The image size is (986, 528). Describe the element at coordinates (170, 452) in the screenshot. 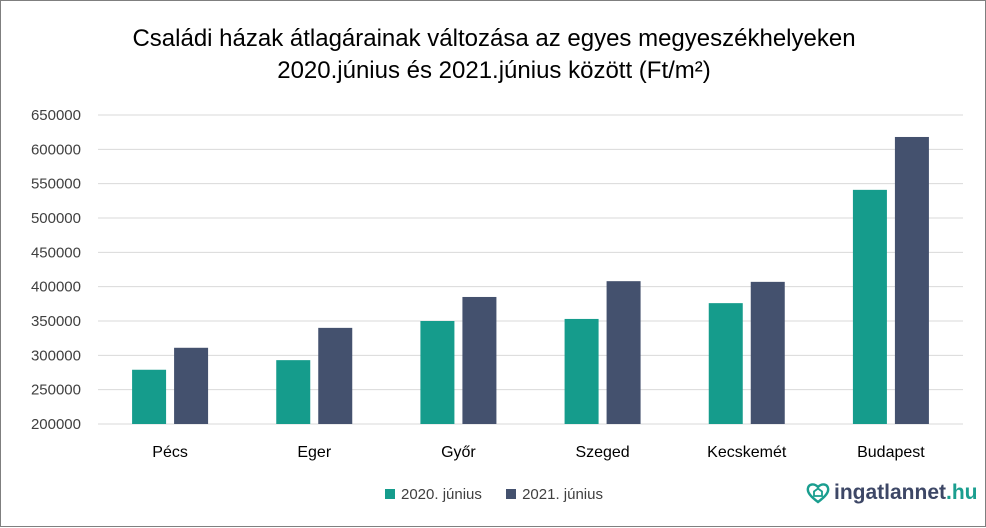

I see `x-tick-label: Pécs` at that location.